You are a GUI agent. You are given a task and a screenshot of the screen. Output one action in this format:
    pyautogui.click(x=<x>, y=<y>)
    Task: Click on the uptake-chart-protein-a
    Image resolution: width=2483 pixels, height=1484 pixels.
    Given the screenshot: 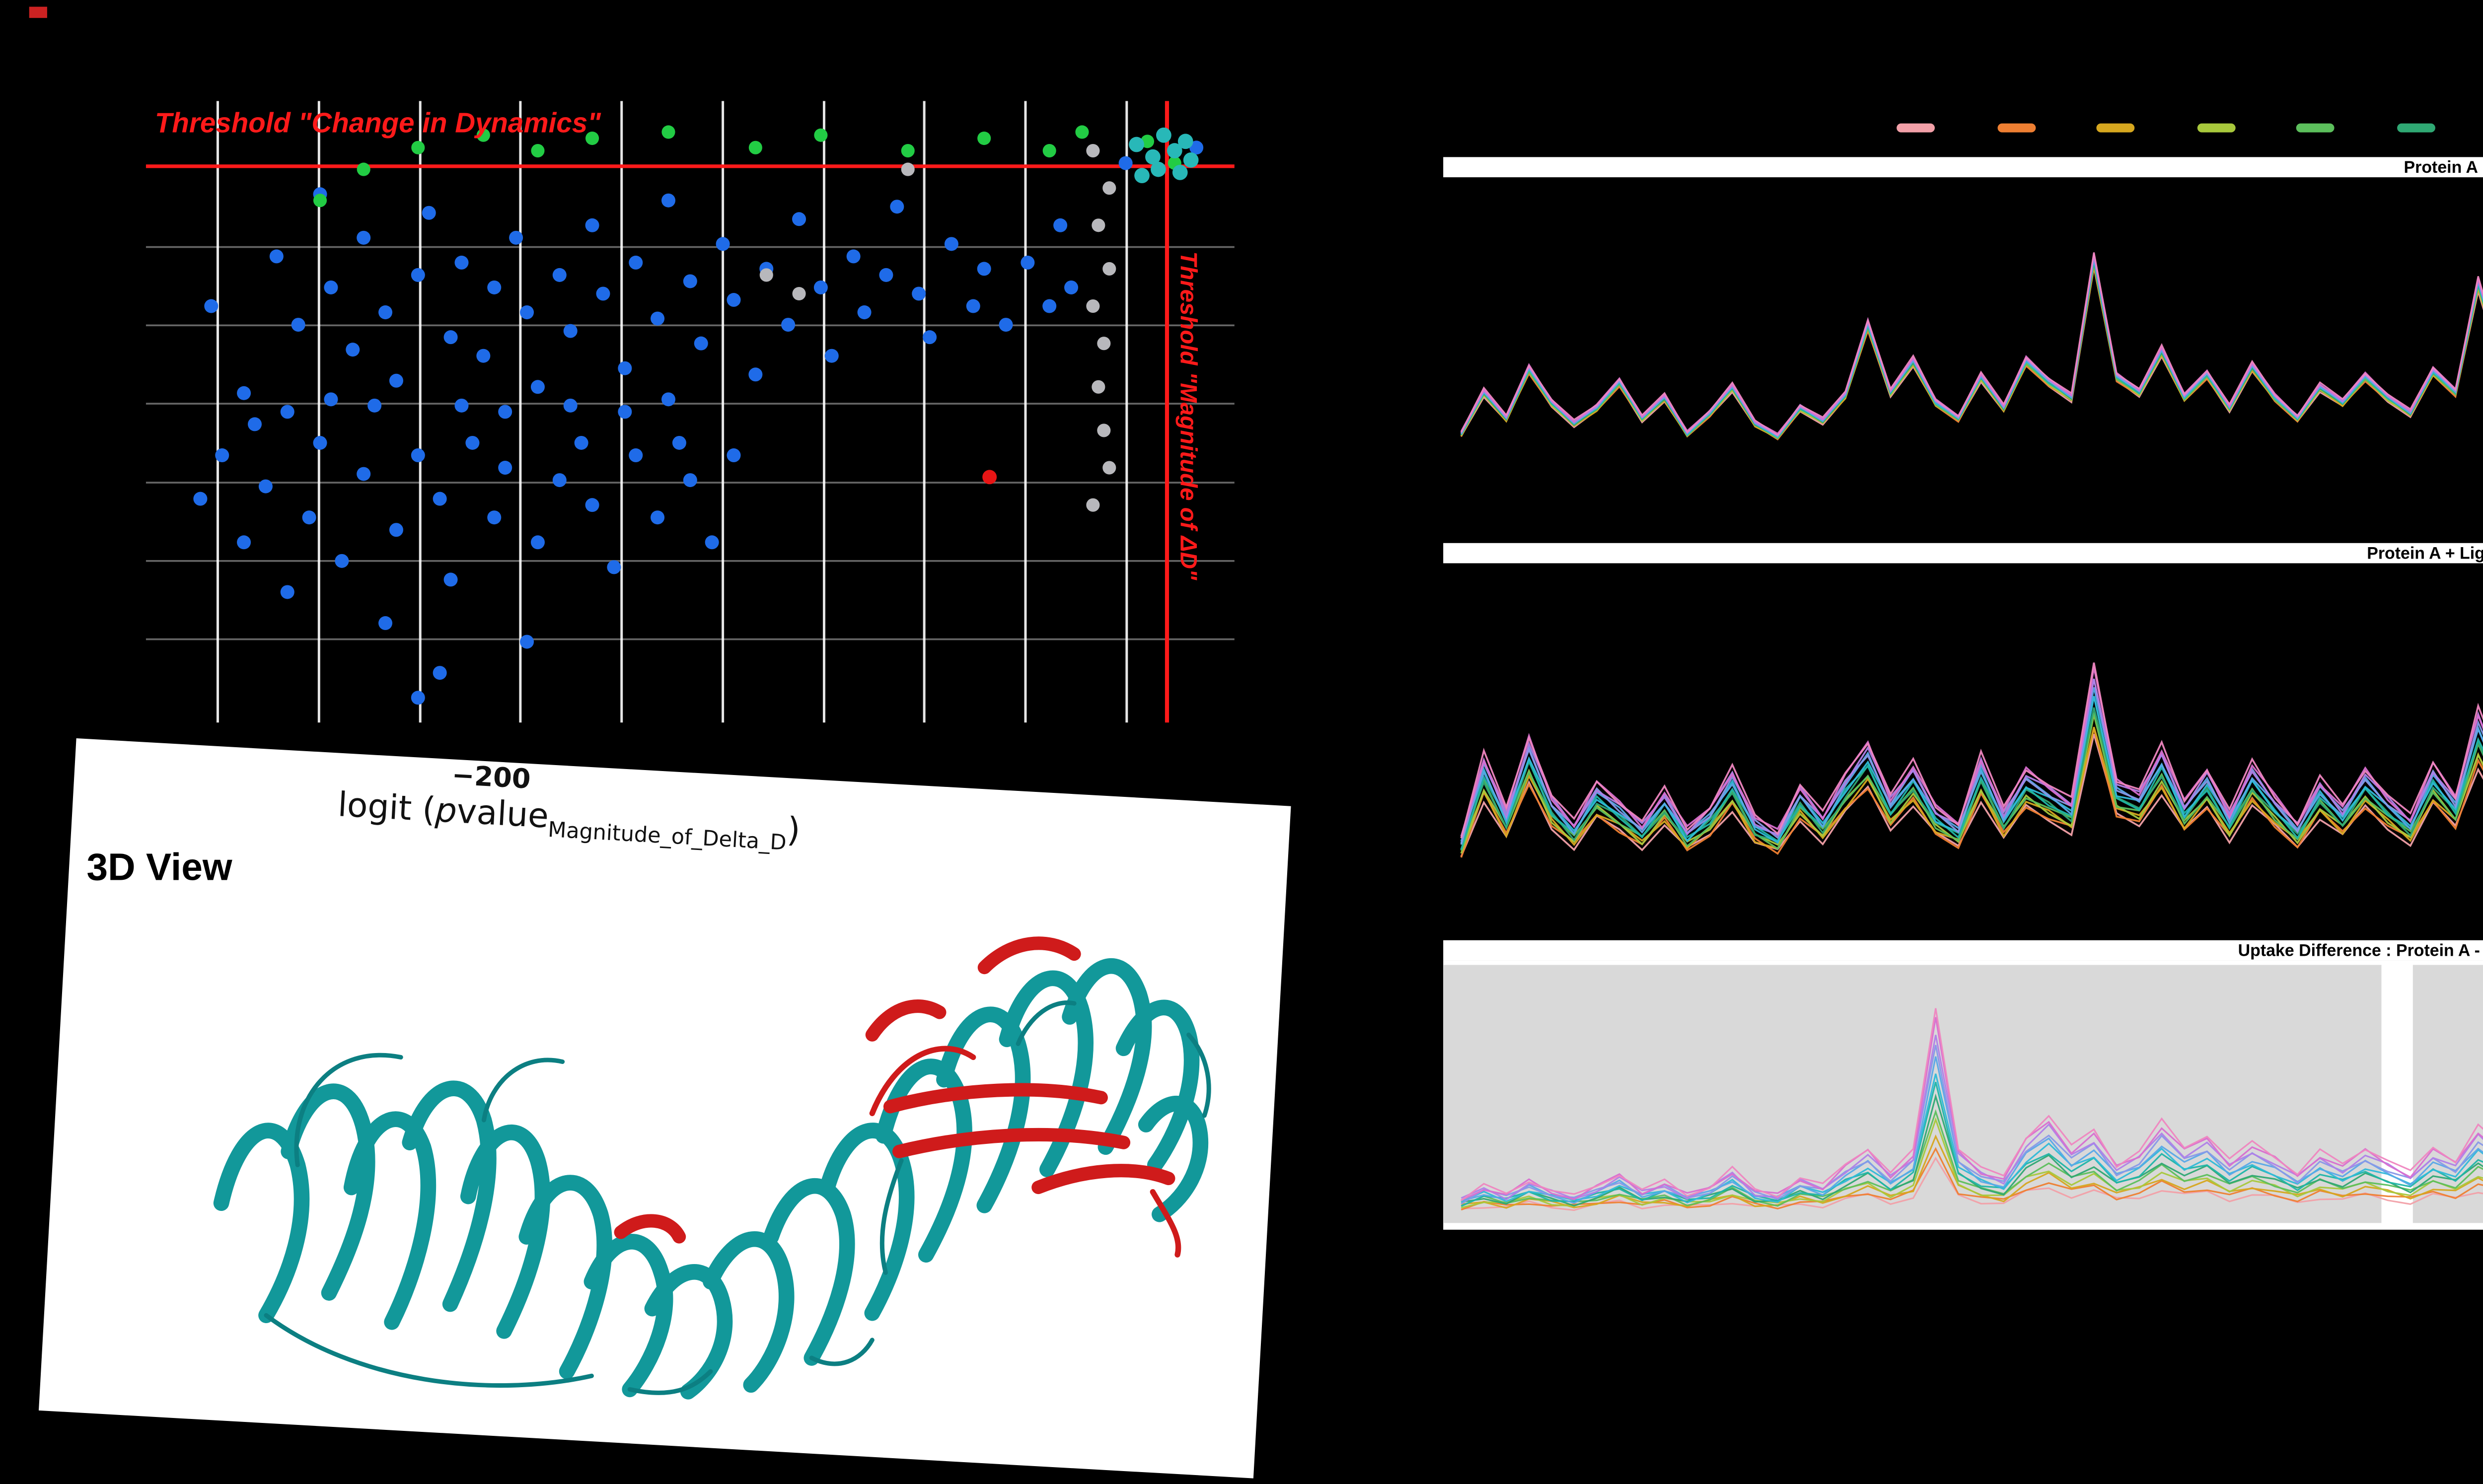 What is the action you would take?
    pyautogui.click(x=1963, y=353)
    